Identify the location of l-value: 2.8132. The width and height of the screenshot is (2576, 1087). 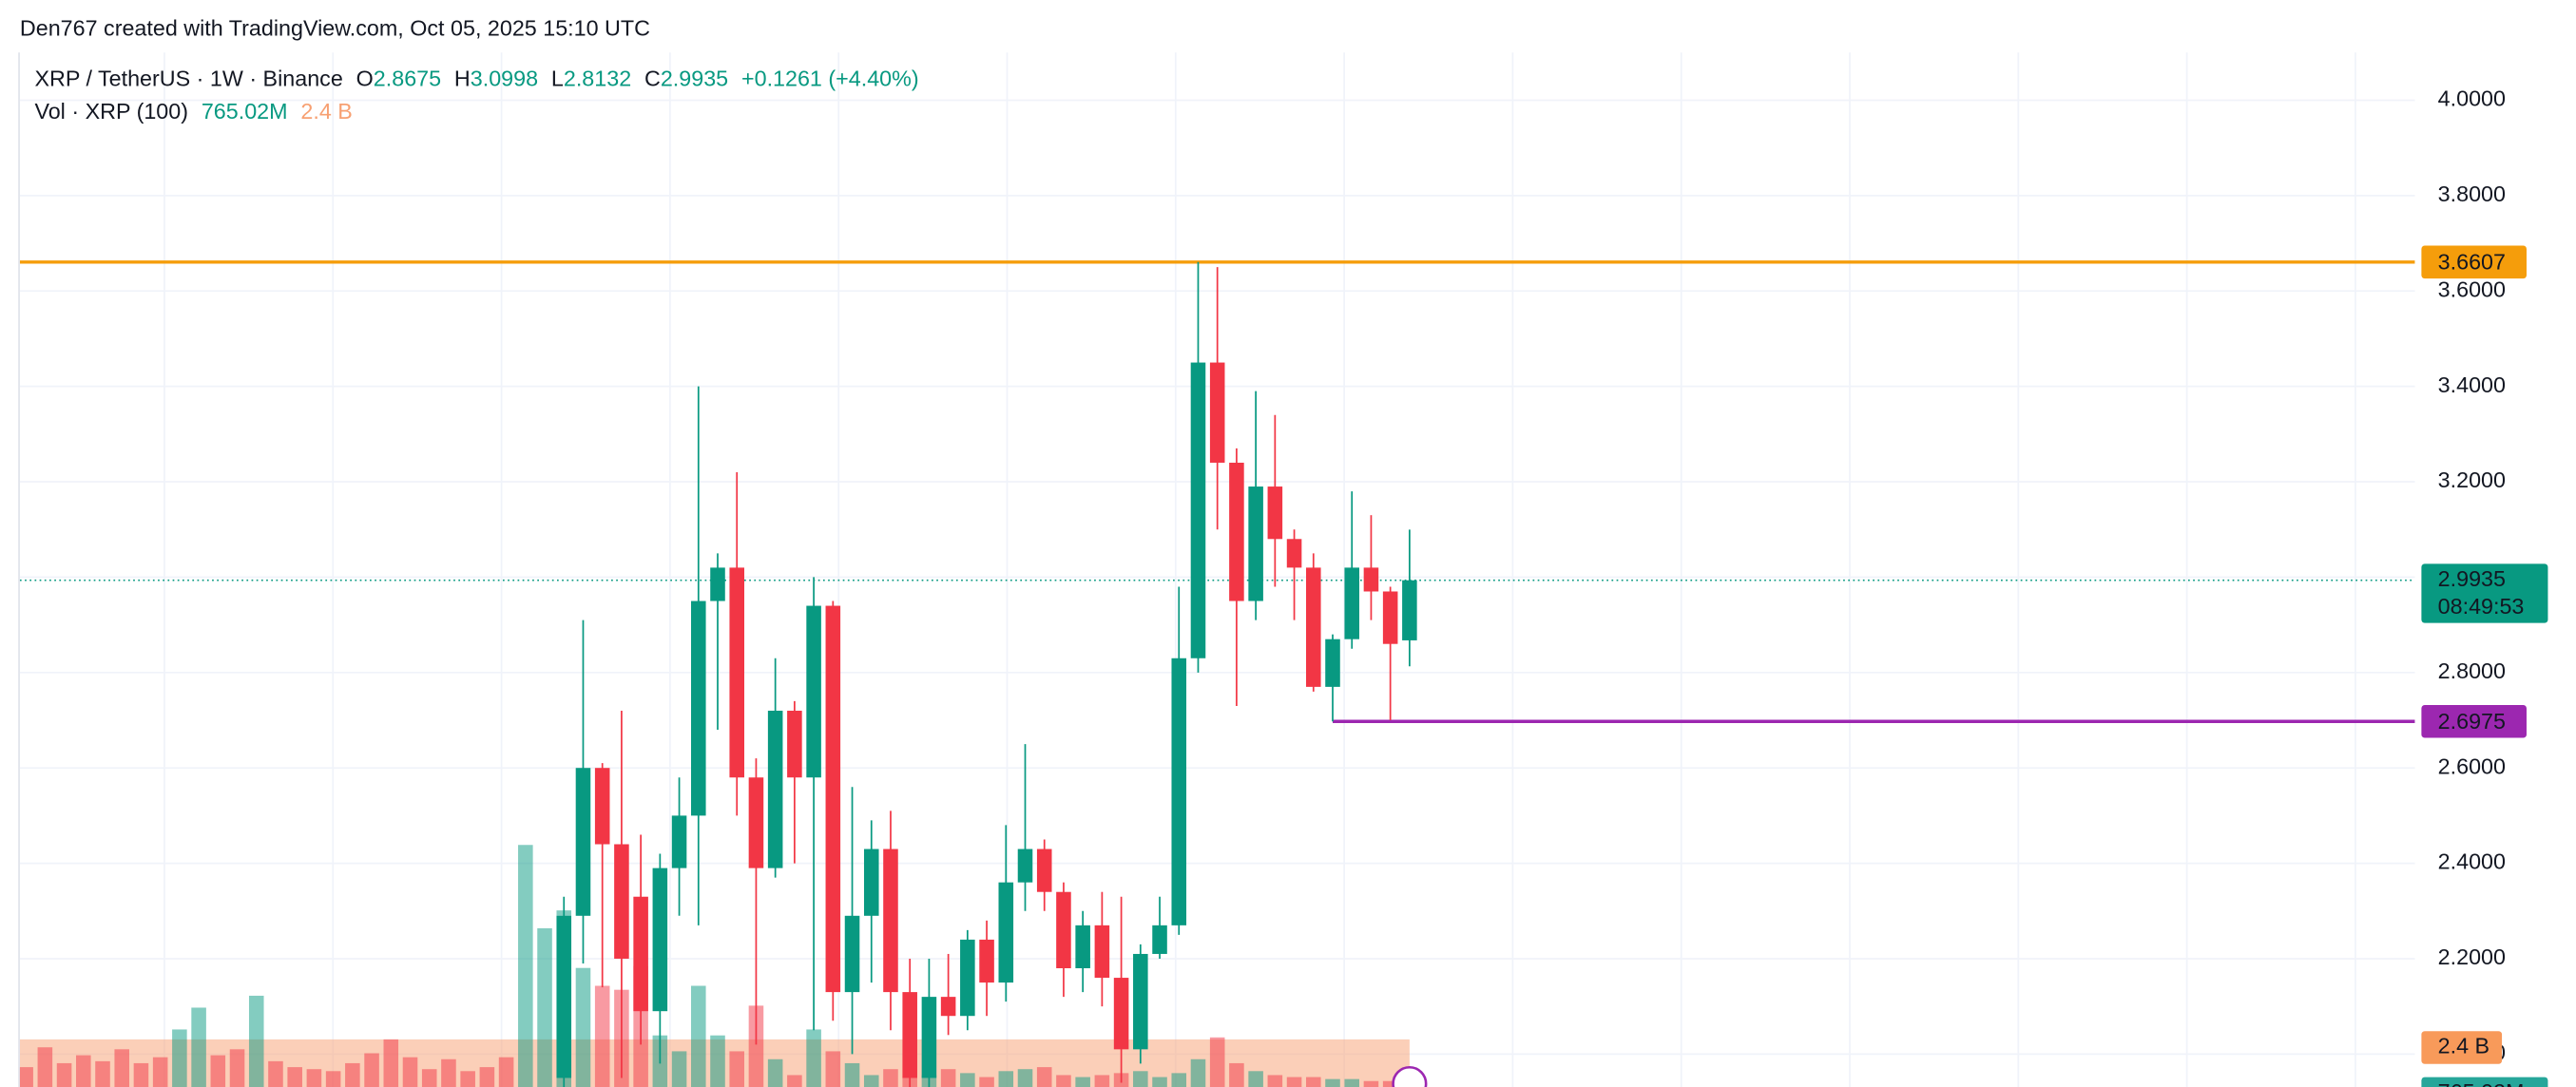
(597, 79).